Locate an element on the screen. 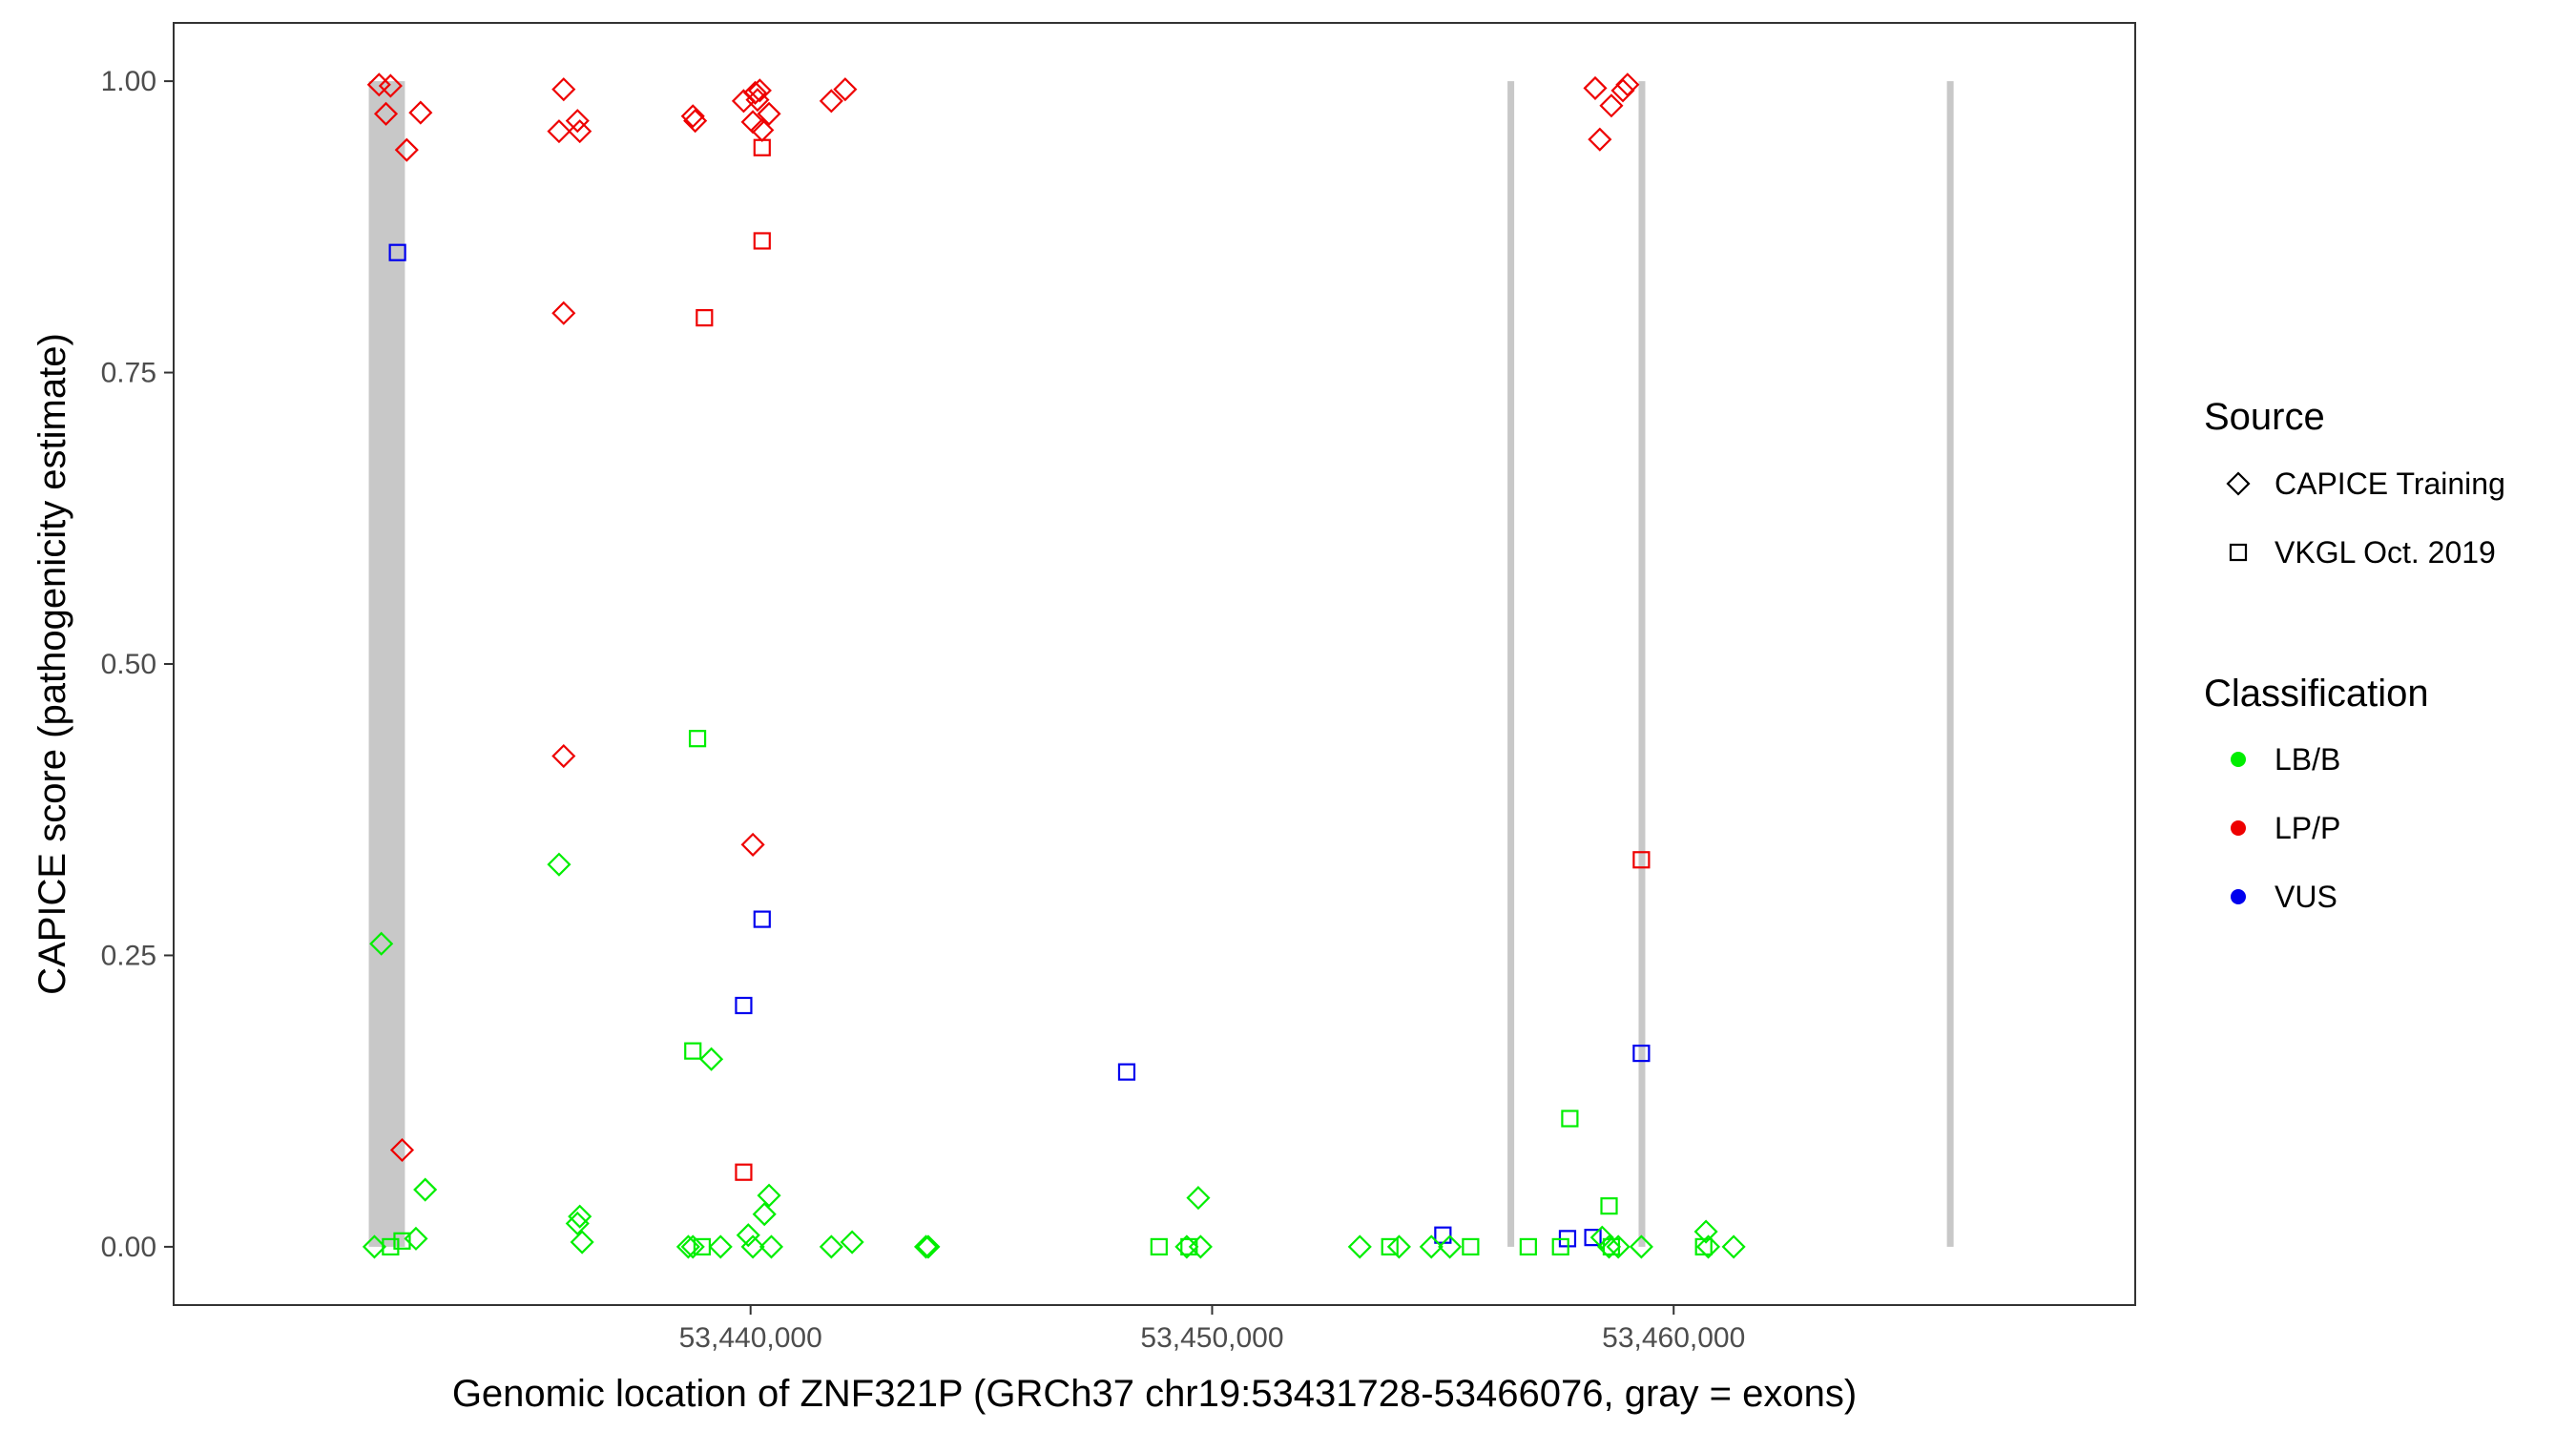  legend-classification-items: LB/B LP/P VUS is located at coordinates (2285, 828).